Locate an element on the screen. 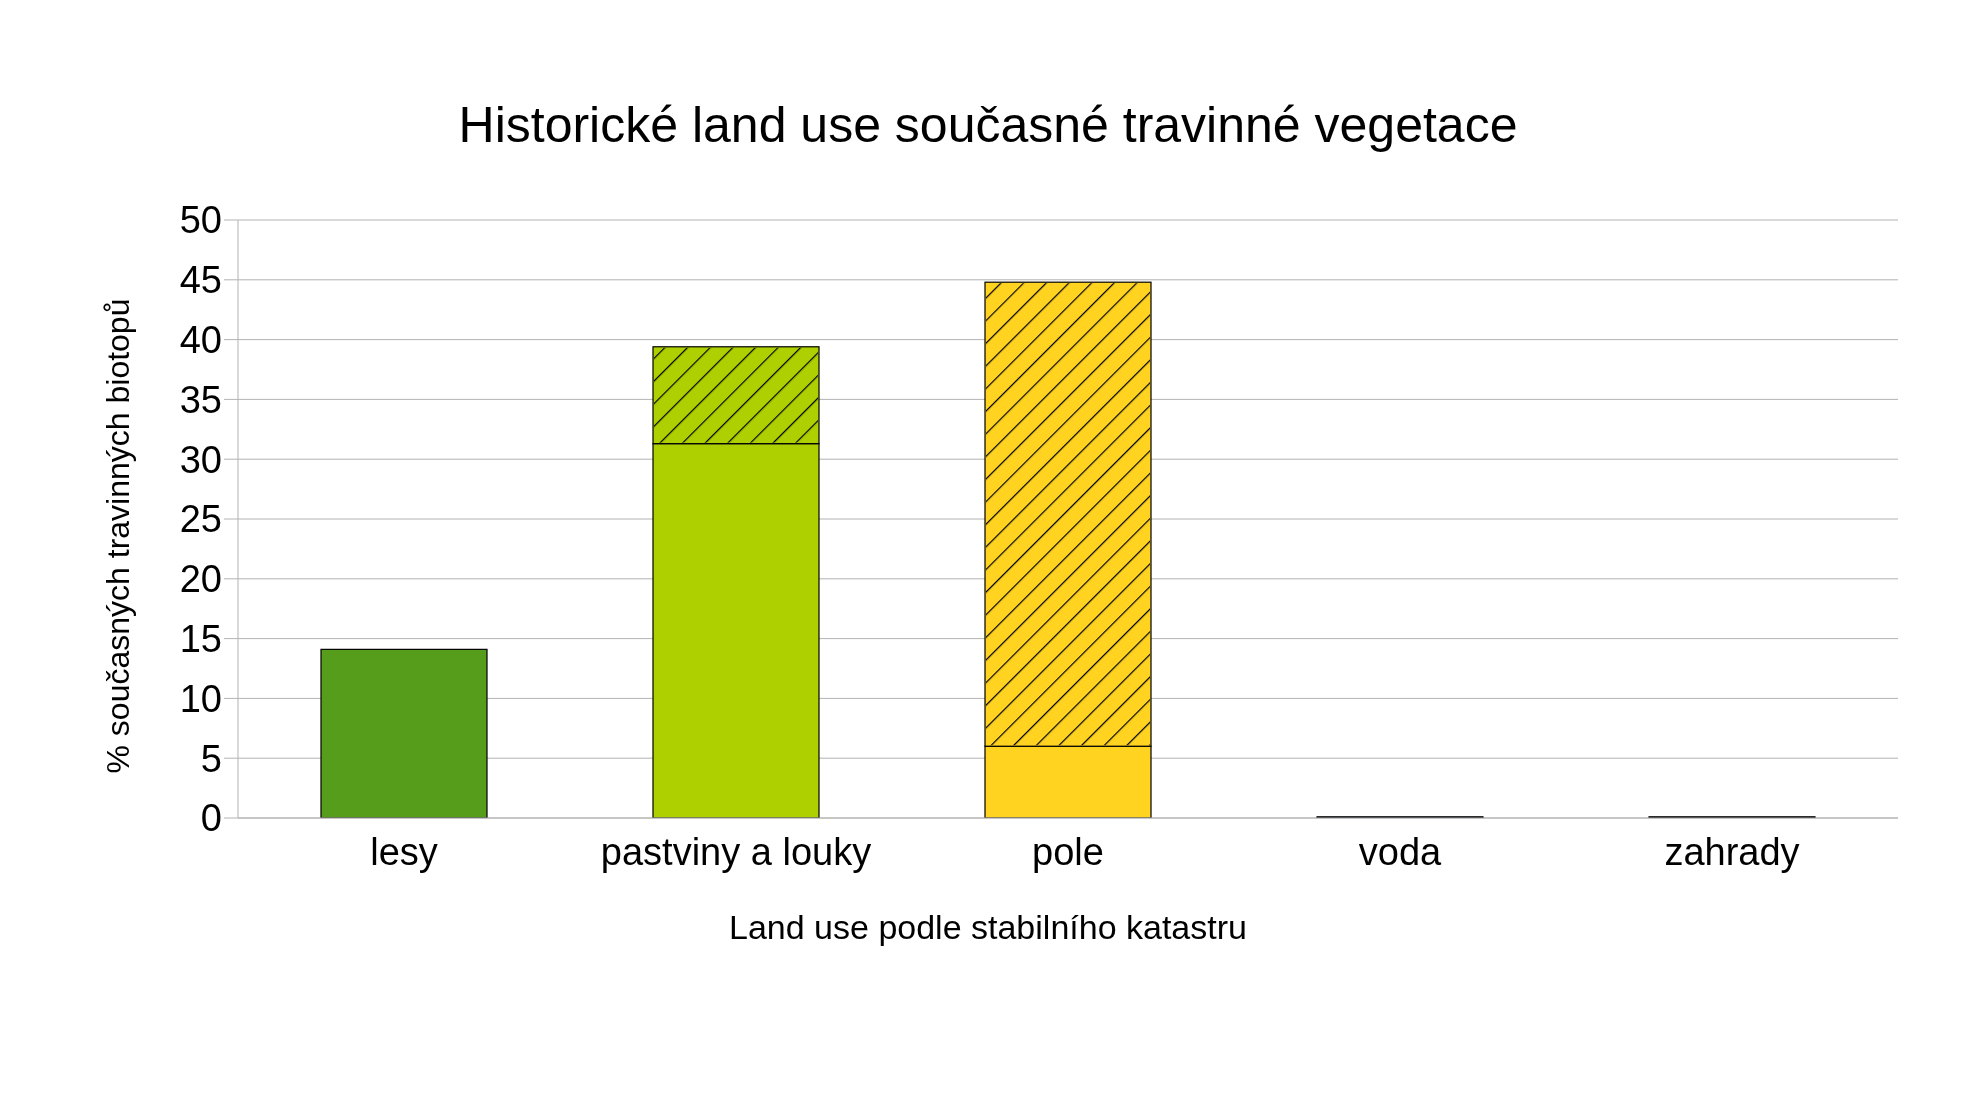  y-tick-label: 45 is located at coordinates (200, 280).